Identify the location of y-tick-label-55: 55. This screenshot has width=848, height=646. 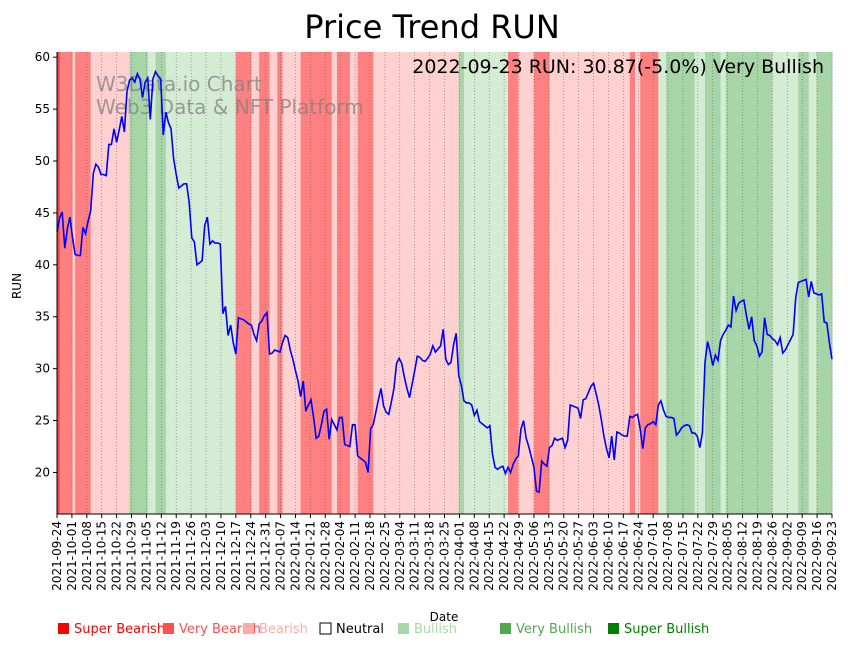
(42, 109).